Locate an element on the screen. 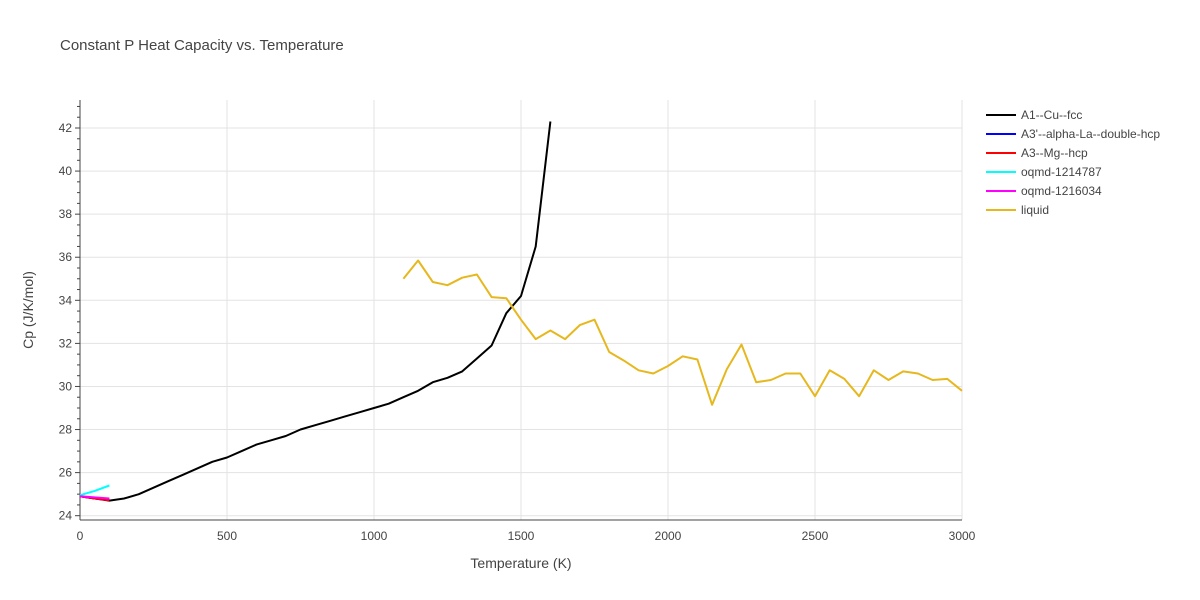 The width and height of the screenshot is (1200, 600). legend-item: A3--Mg--hcp is located at coordinates (1037, 153).